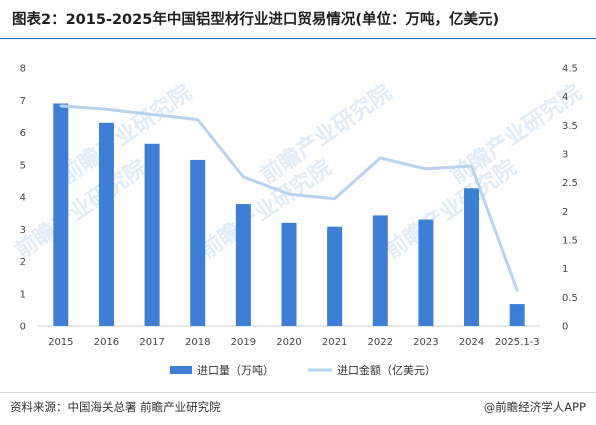  Describe the element at coordinates (298, 38) in the screenshot. I see `title-divider` at that location.